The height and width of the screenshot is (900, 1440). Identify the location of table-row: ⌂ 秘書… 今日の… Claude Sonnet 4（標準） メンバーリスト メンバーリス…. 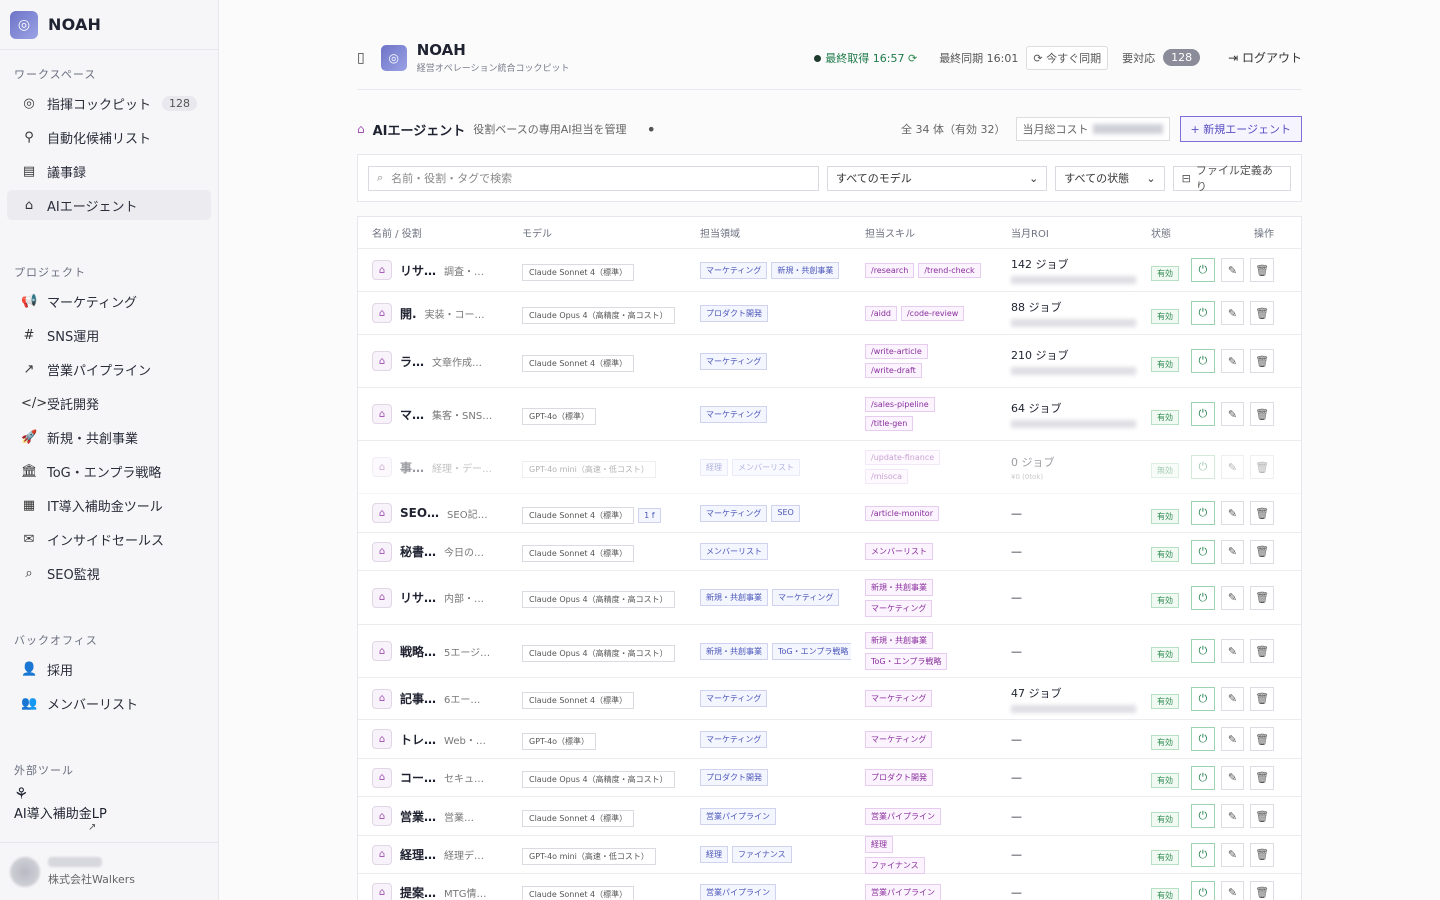
(829, 552).